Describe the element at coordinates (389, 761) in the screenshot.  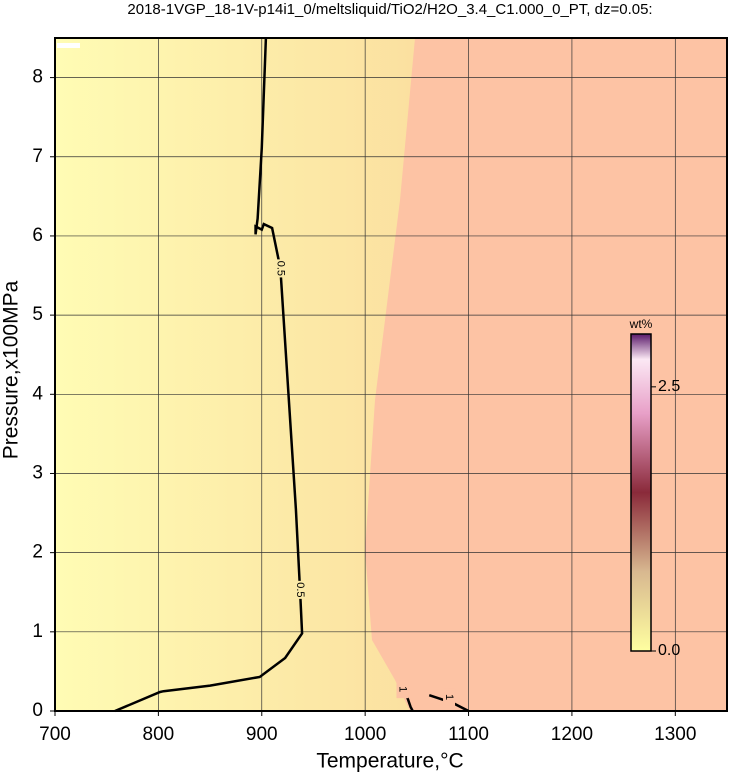
I see `x-axis-label: Temperature,°C` at that location.